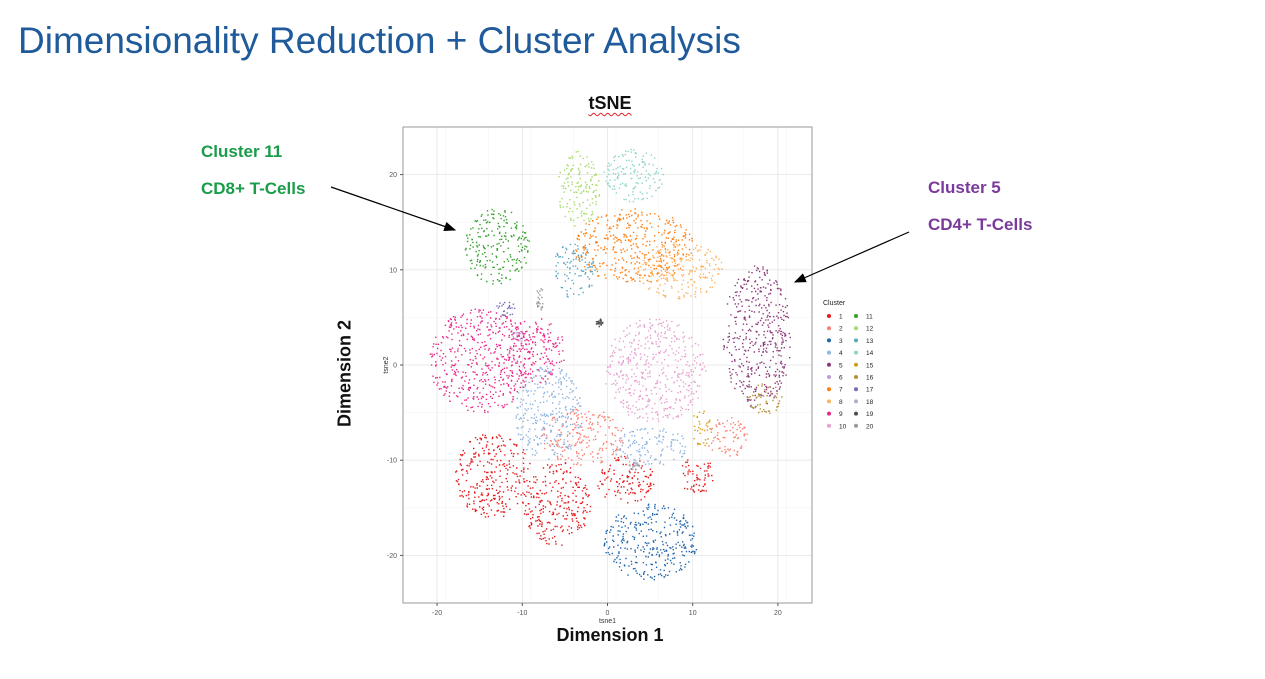 This screenshot has height=679, width=1265. What do you see at coordinates (841, 414) in the screenshot?
I see `legend-label-9: 9` at bounding box center [841, 414].